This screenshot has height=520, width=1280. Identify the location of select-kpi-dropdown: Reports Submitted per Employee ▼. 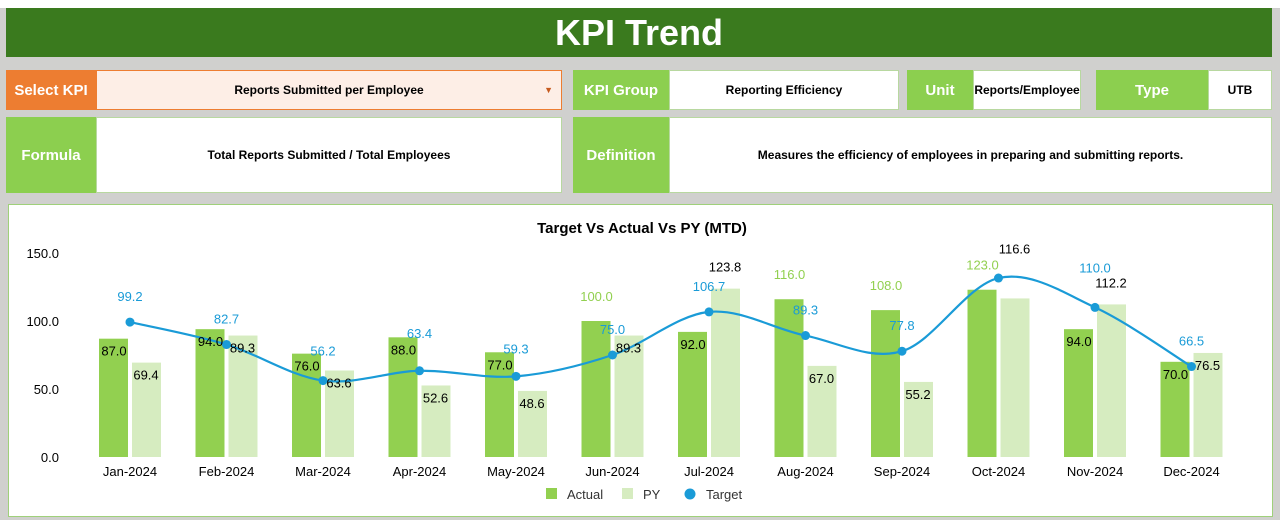
(329, 90).